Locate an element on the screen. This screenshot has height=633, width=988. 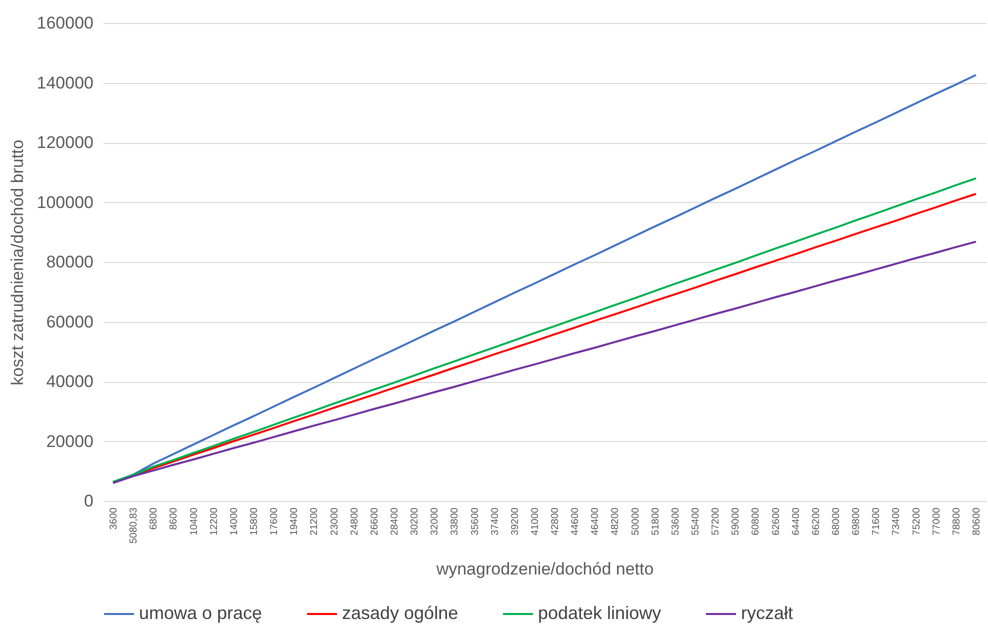
x-tick-label: 64400 is located at coordinates (796, 521).